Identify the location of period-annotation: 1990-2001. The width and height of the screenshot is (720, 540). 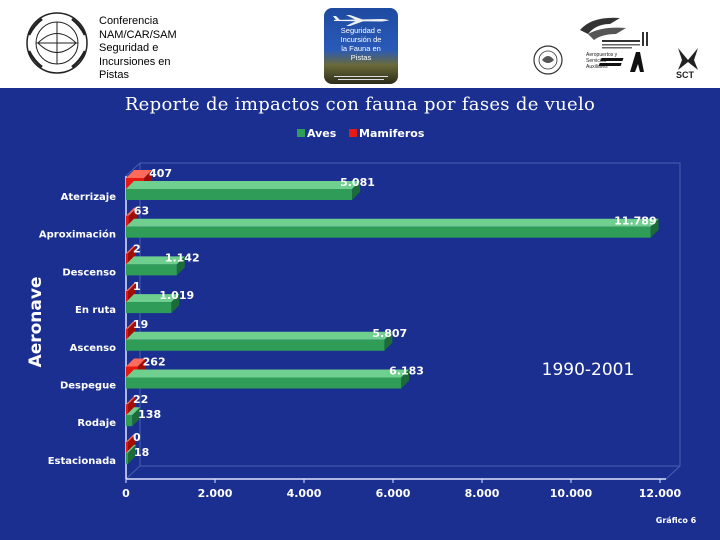
(588, 370).